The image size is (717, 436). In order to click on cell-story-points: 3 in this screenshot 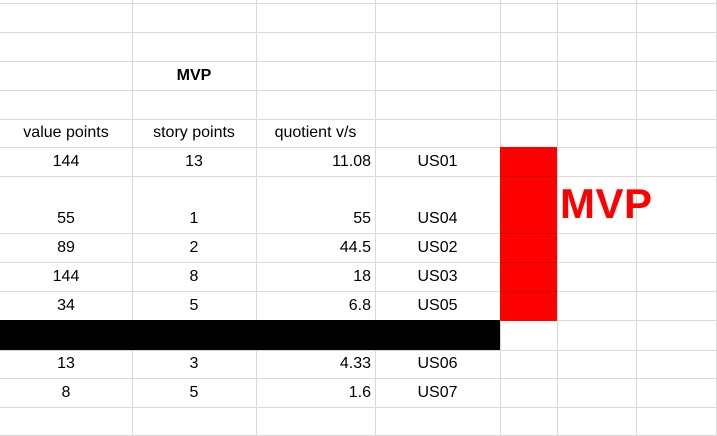, I will do `click(194, 363)`.